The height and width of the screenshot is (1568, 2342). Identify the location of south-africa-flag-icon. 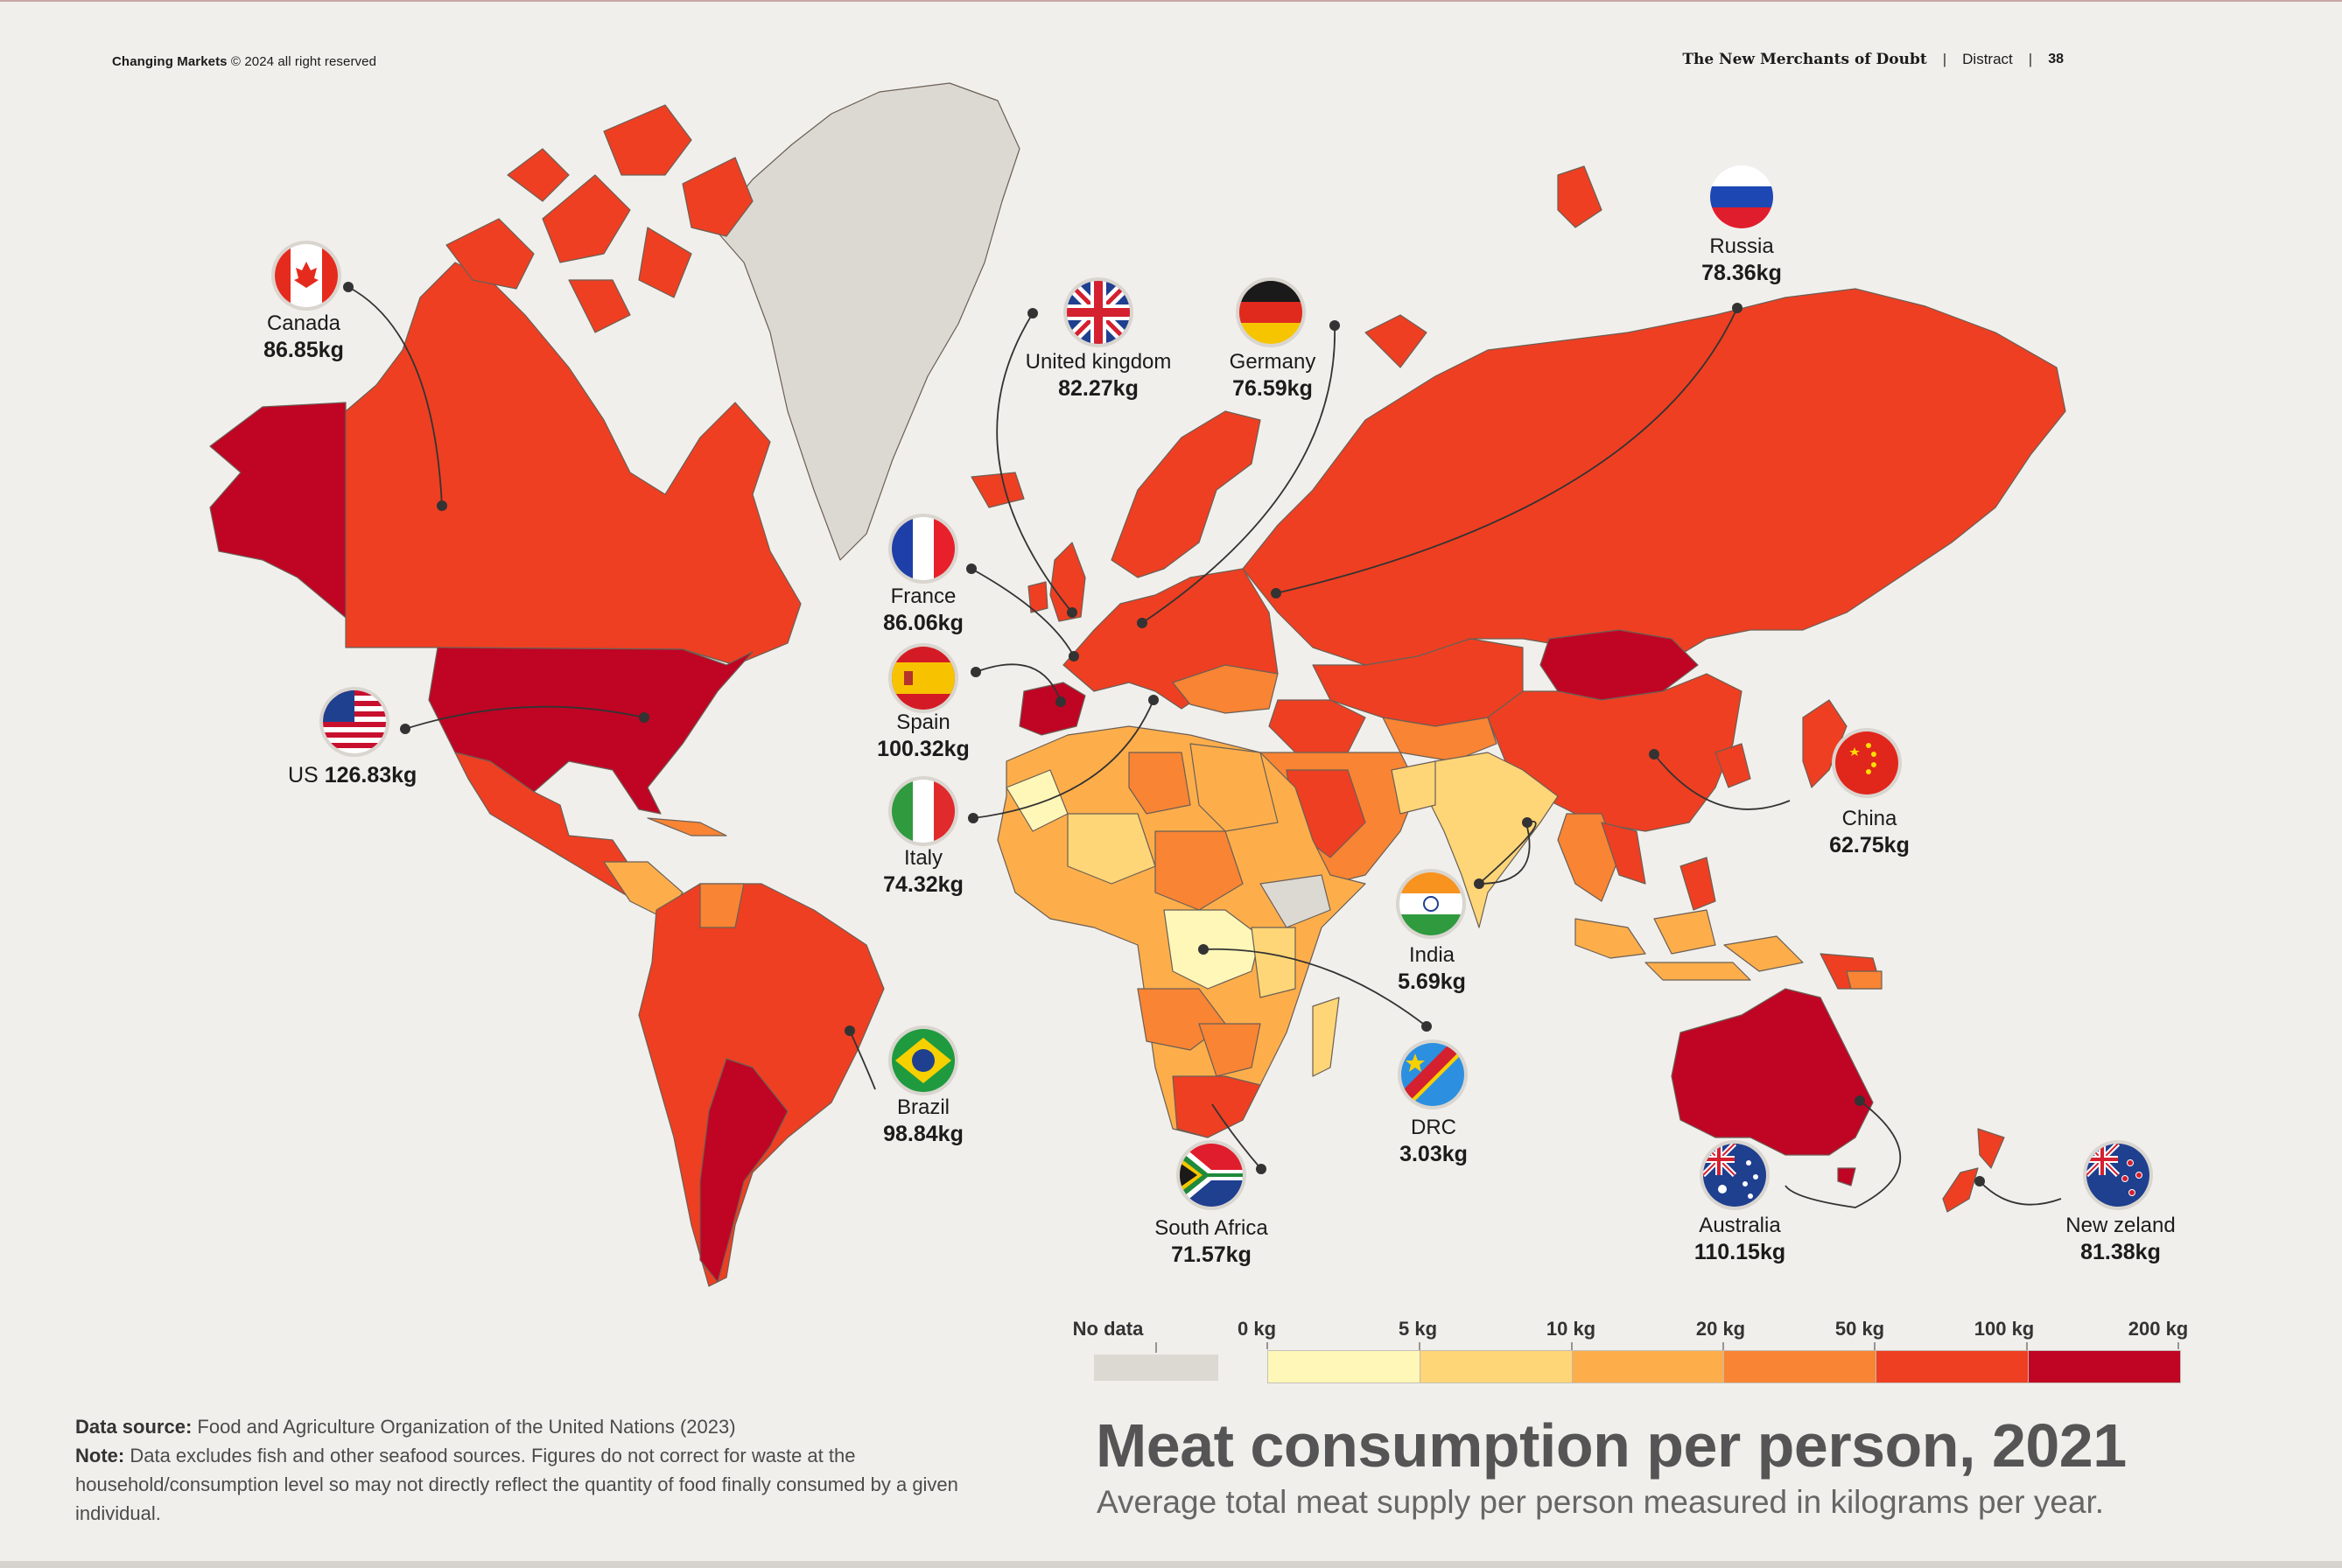
(1211, 1175).